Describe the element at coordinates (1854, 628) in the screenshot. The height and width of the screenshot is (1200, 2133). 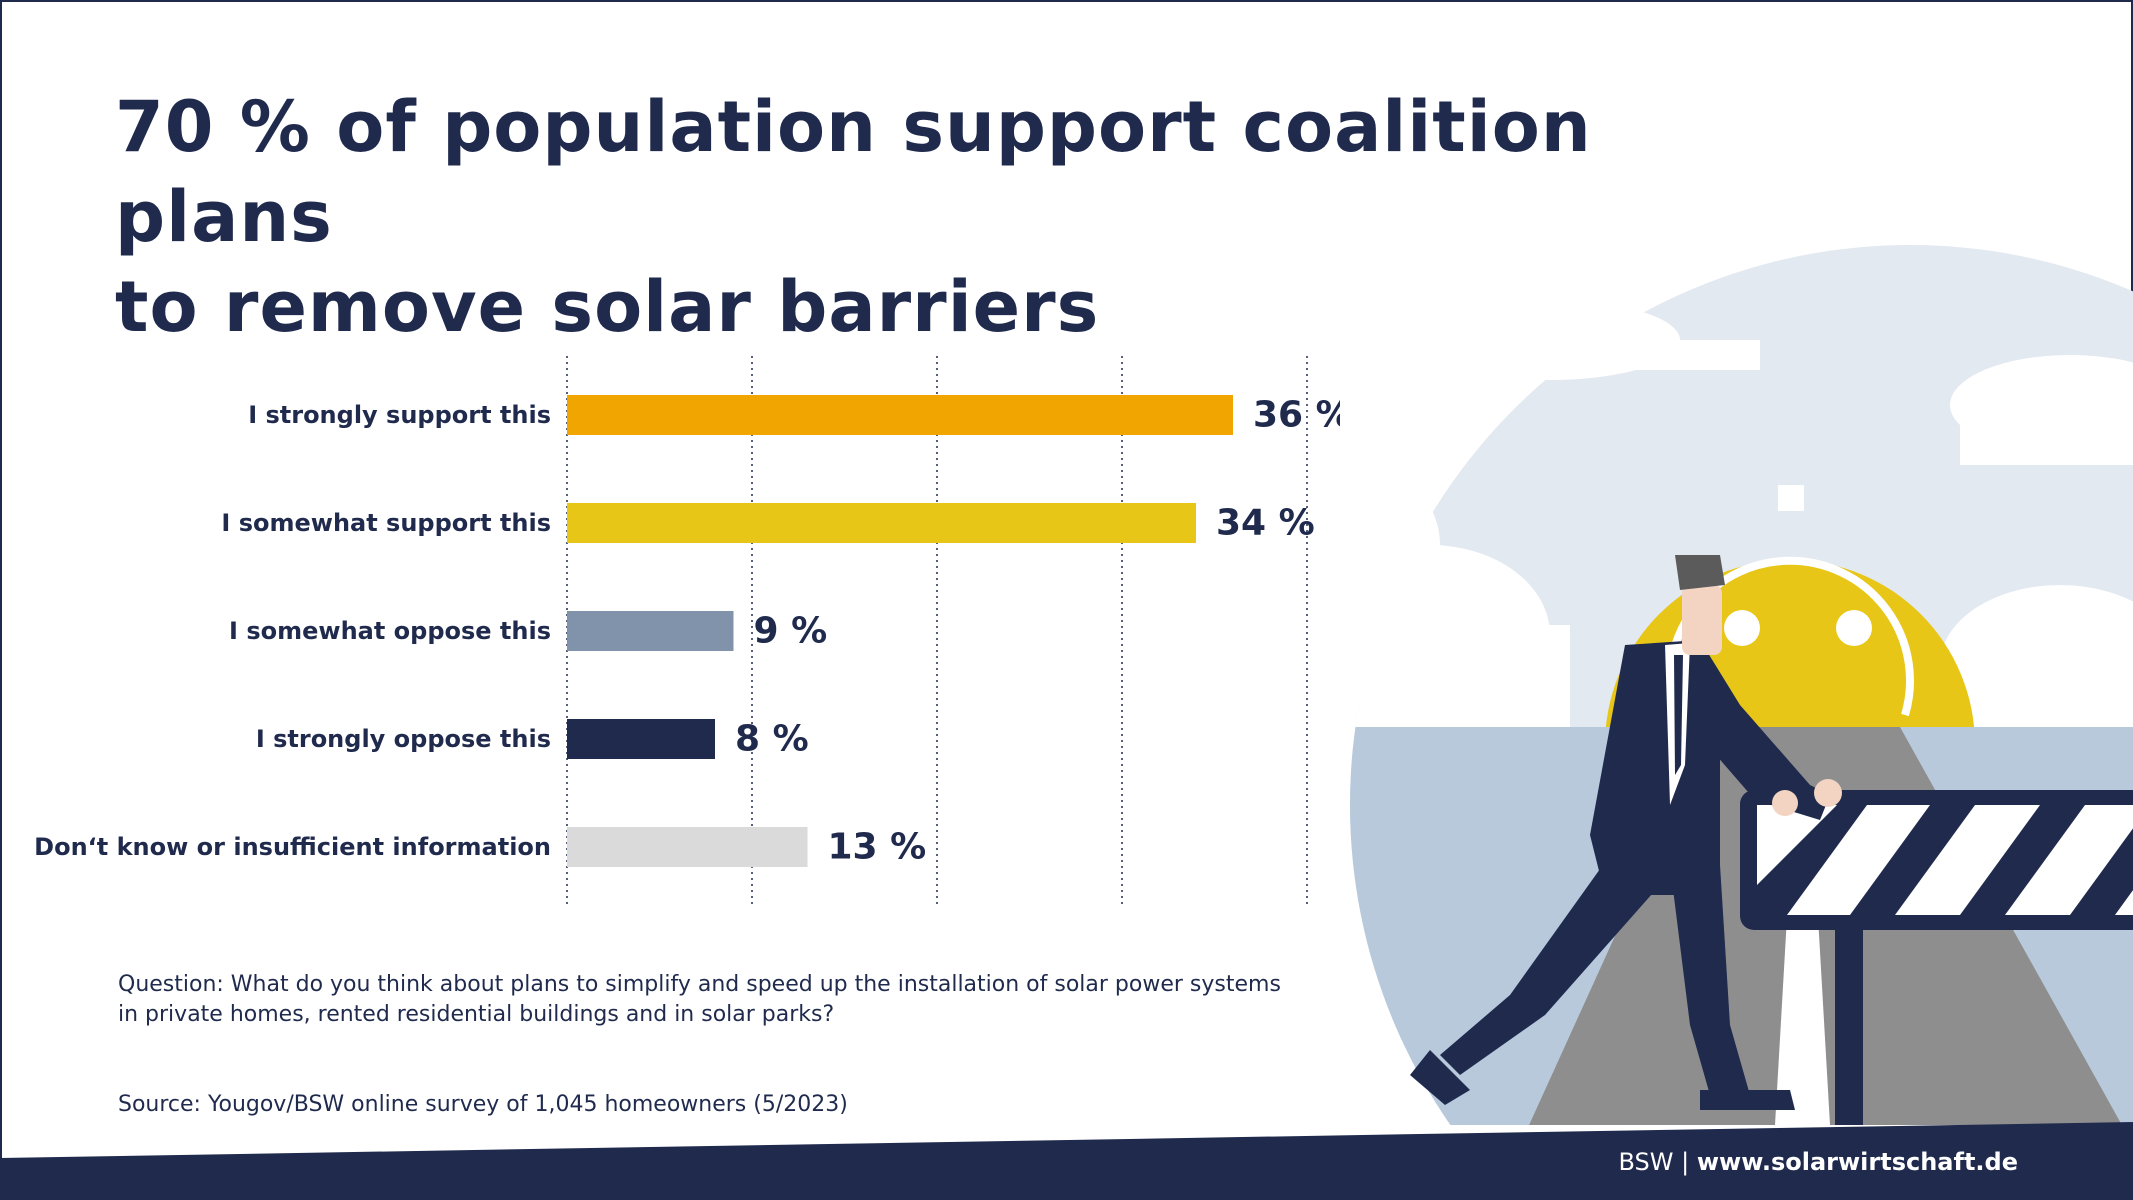
I see `plug-hole-right` at that location.